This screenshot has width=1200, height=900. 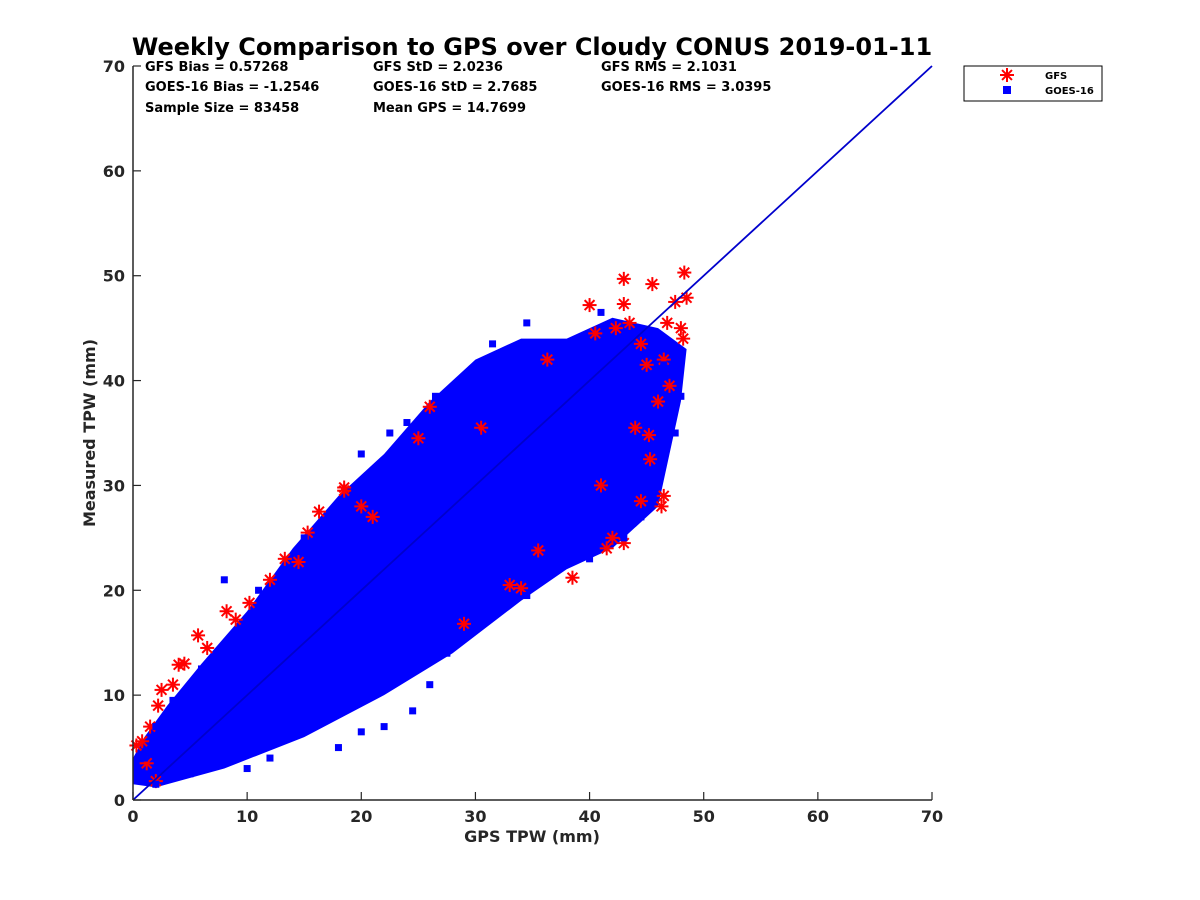 What do you see at coordinates (119, 800) in the screenshot?
I see `y-tick-label: 0` at bounding box center [119, 800].